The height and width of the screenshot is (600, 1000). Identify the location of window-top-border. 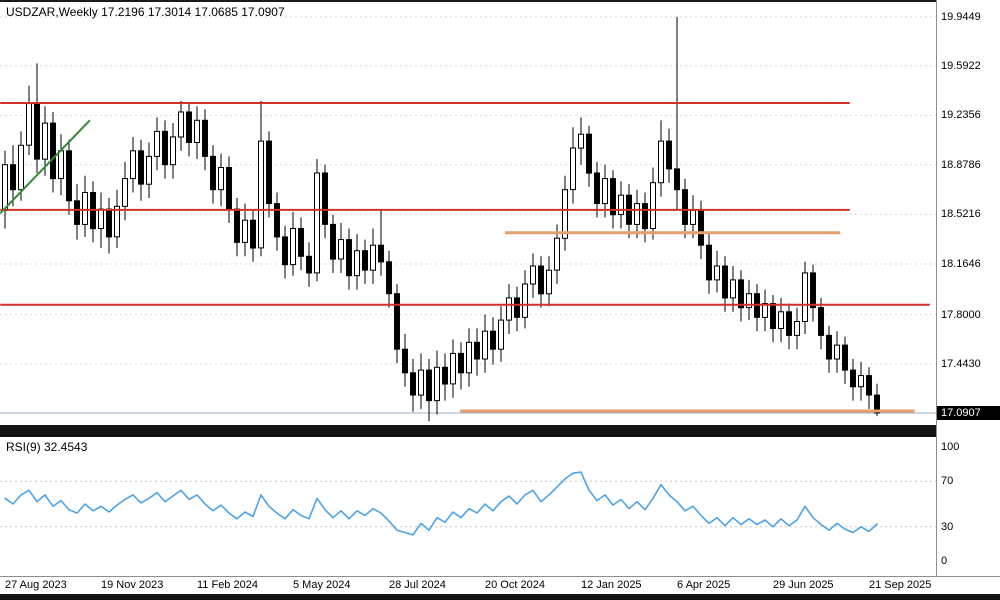
(500, 1).